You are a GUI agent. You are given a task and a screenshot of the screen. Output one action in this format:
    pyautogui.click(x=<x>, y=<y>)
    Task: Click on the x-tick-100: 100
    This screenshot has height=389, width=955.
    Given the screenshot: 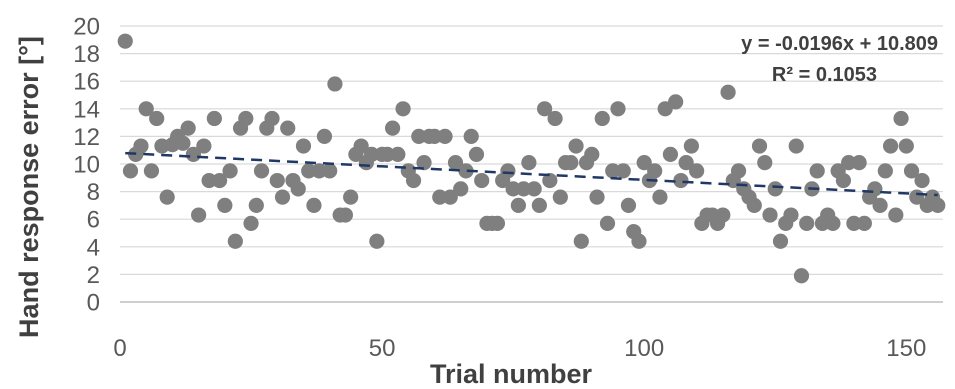 What is the action you would take?
    pyautogui.click(x=644, y=348)
    